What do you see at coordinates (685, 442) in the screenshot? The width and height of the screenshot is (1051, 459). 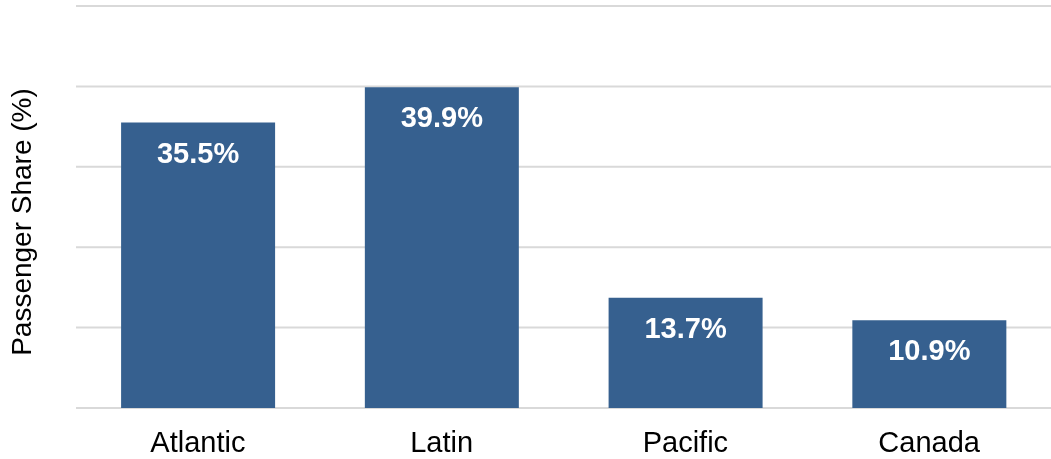 I see `x-tick-label: Pacific` at bounding box center [685, 442].